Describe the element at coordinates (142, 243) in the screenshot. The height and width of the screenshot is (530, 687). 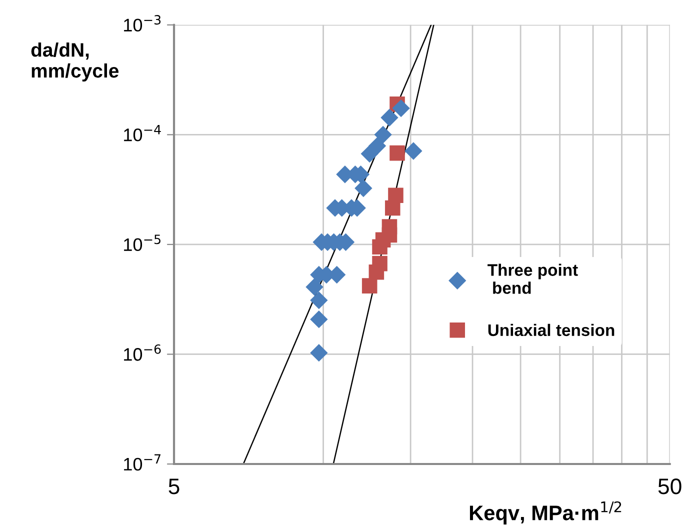
I see `y-tick-label: 10$^{−5}$` at that location.